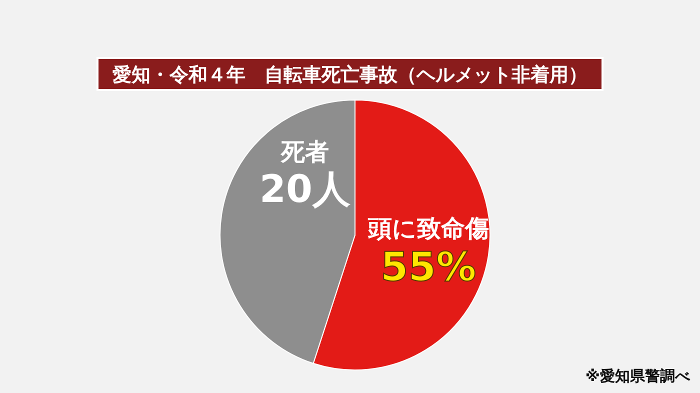 The image size is (700, 393). I want to click on slice-label: 頭に致命傷, so click(427, 228).